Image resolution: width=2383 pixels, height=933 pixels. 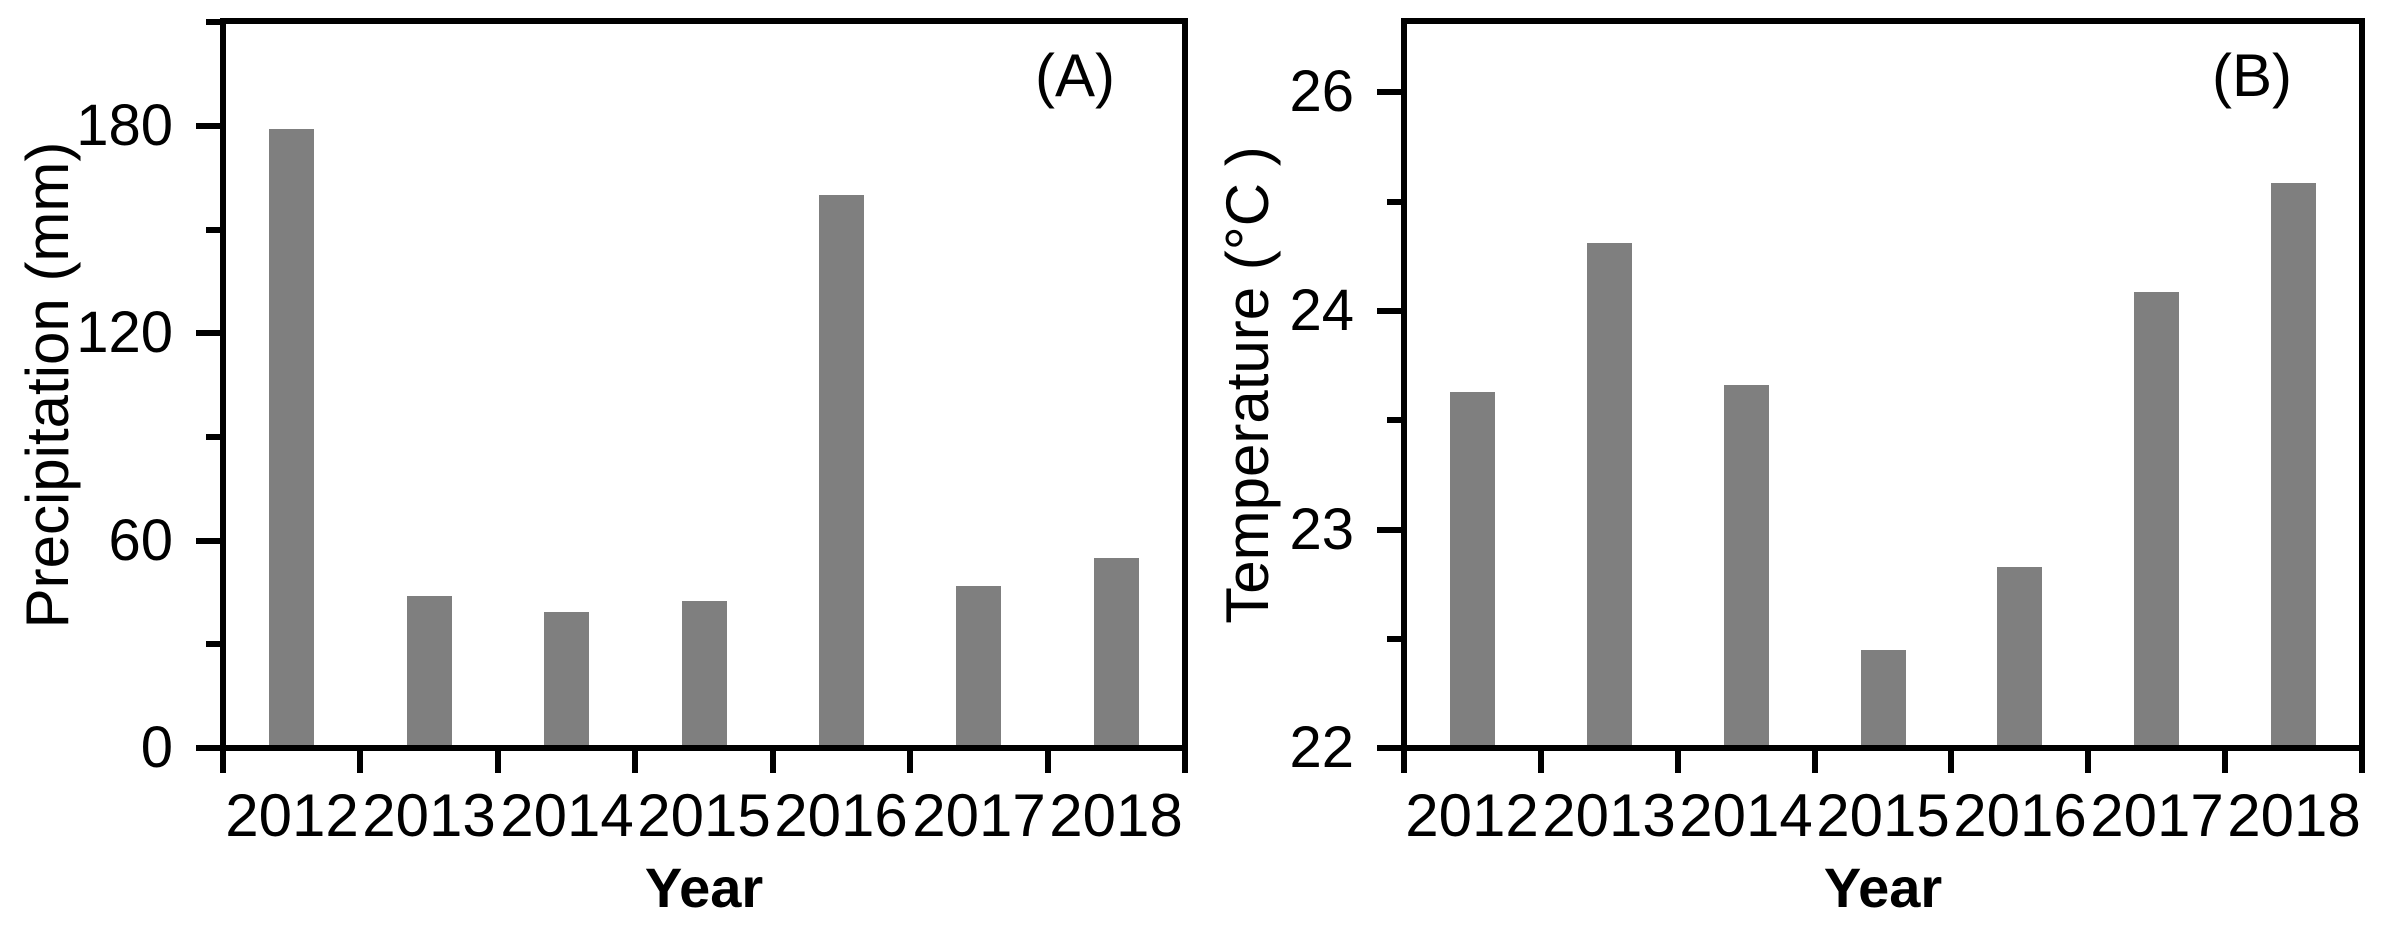 What do you see at coordinates (156, 747) in the screenshot?
I see `y-tick-label: 0` at bounding box center [156, 747].